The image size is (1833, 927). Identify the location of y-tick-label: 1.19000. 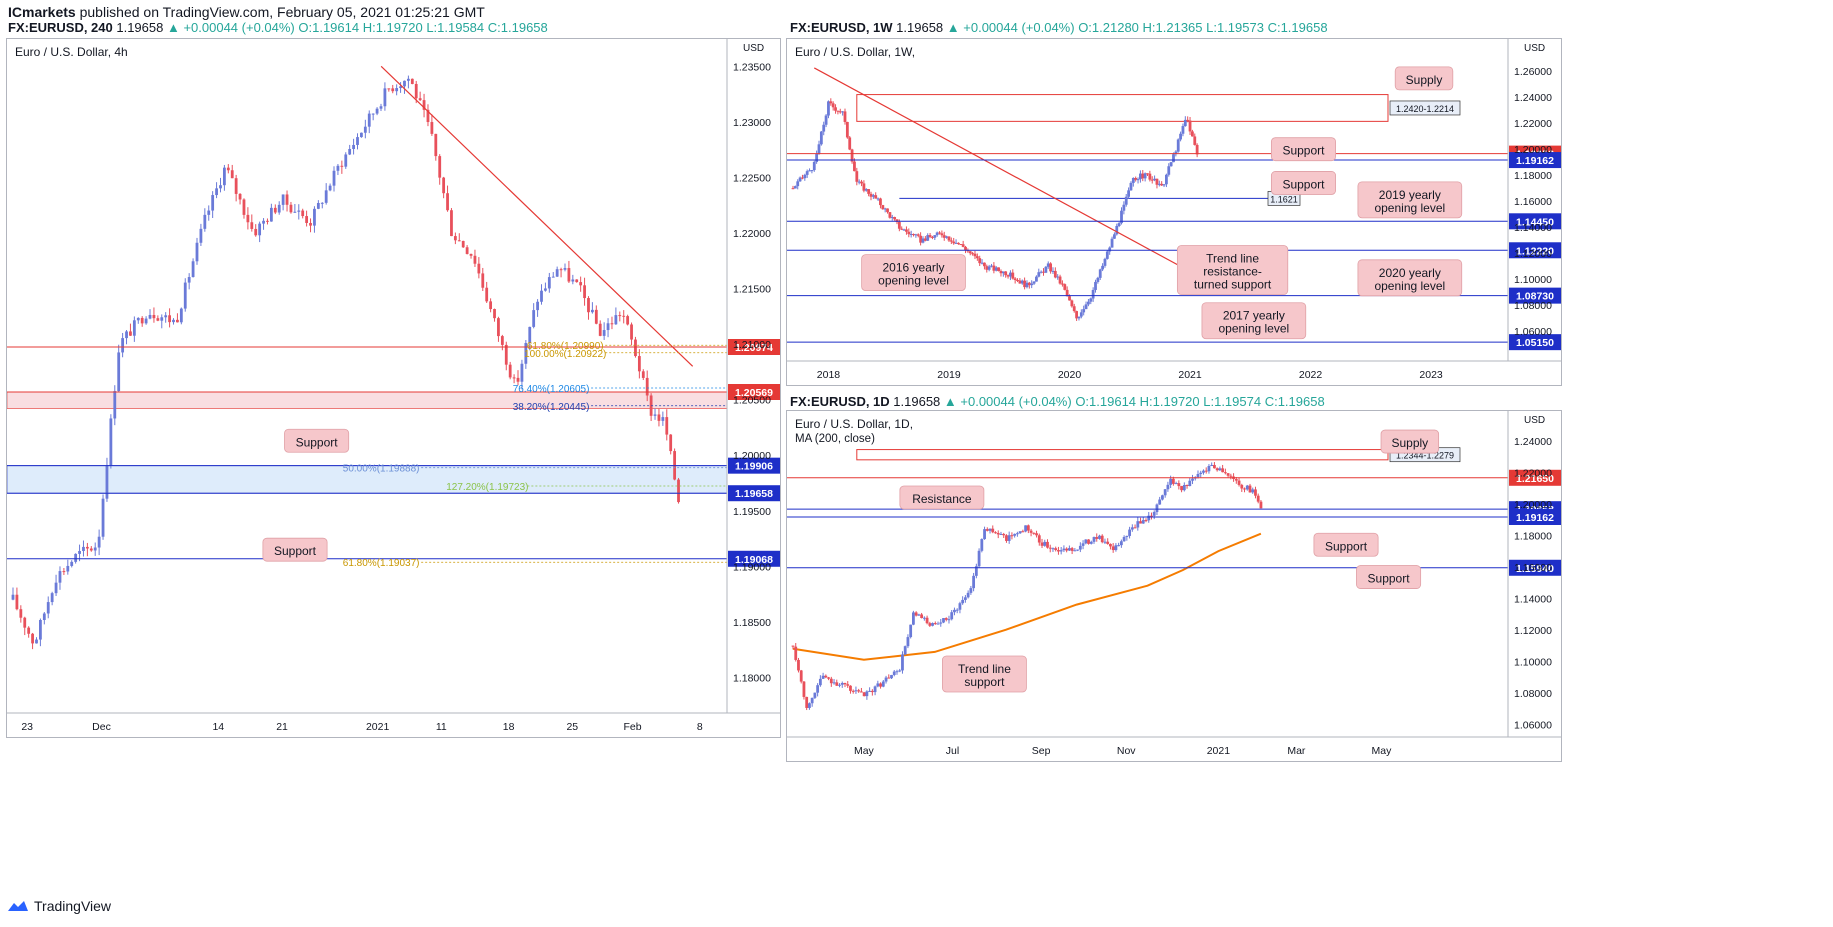
(752, 567).